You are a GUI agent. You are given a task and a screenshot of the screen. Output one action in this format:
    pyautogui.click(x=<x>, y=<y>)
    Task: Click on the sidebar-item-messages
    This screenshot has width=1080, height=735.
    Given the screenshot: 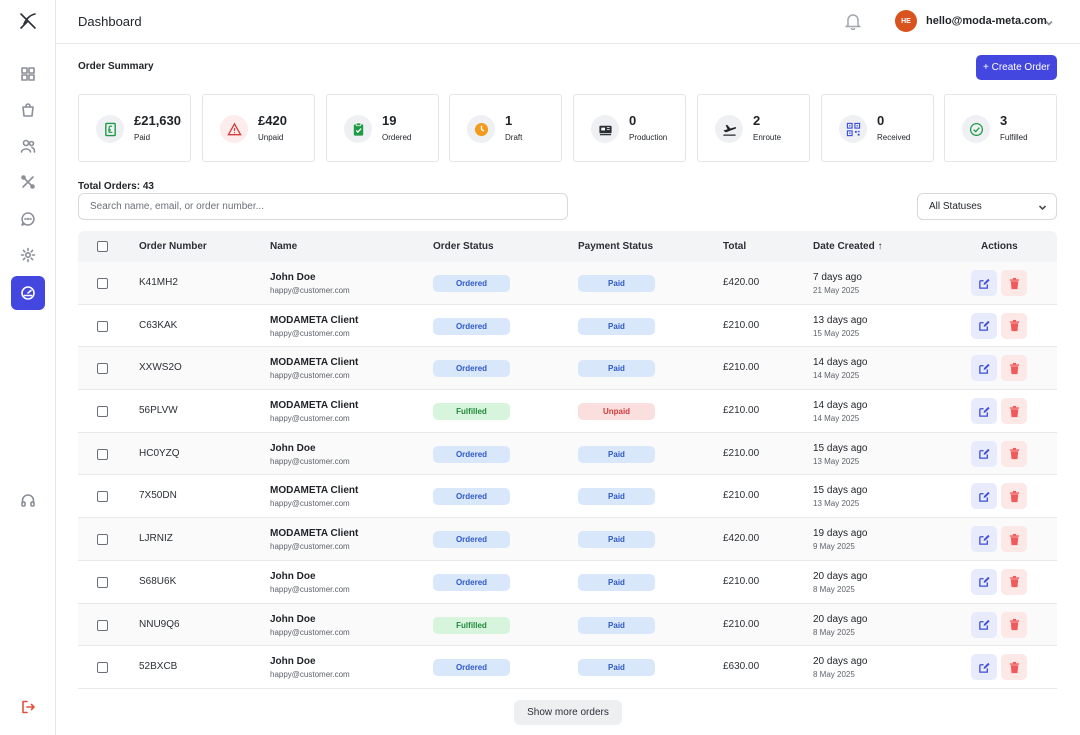 What is the action you would take?
    pyautogui.click(x=28, y=219)
    